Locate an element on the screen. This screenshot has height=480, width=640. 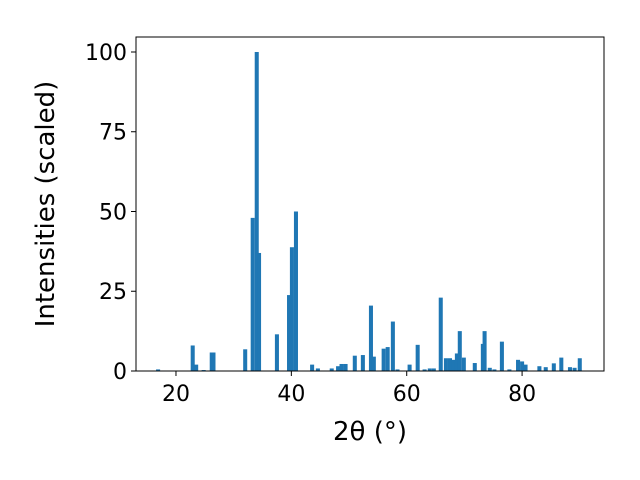
x-tick-label: 80 is located at coordinates (522, 394).